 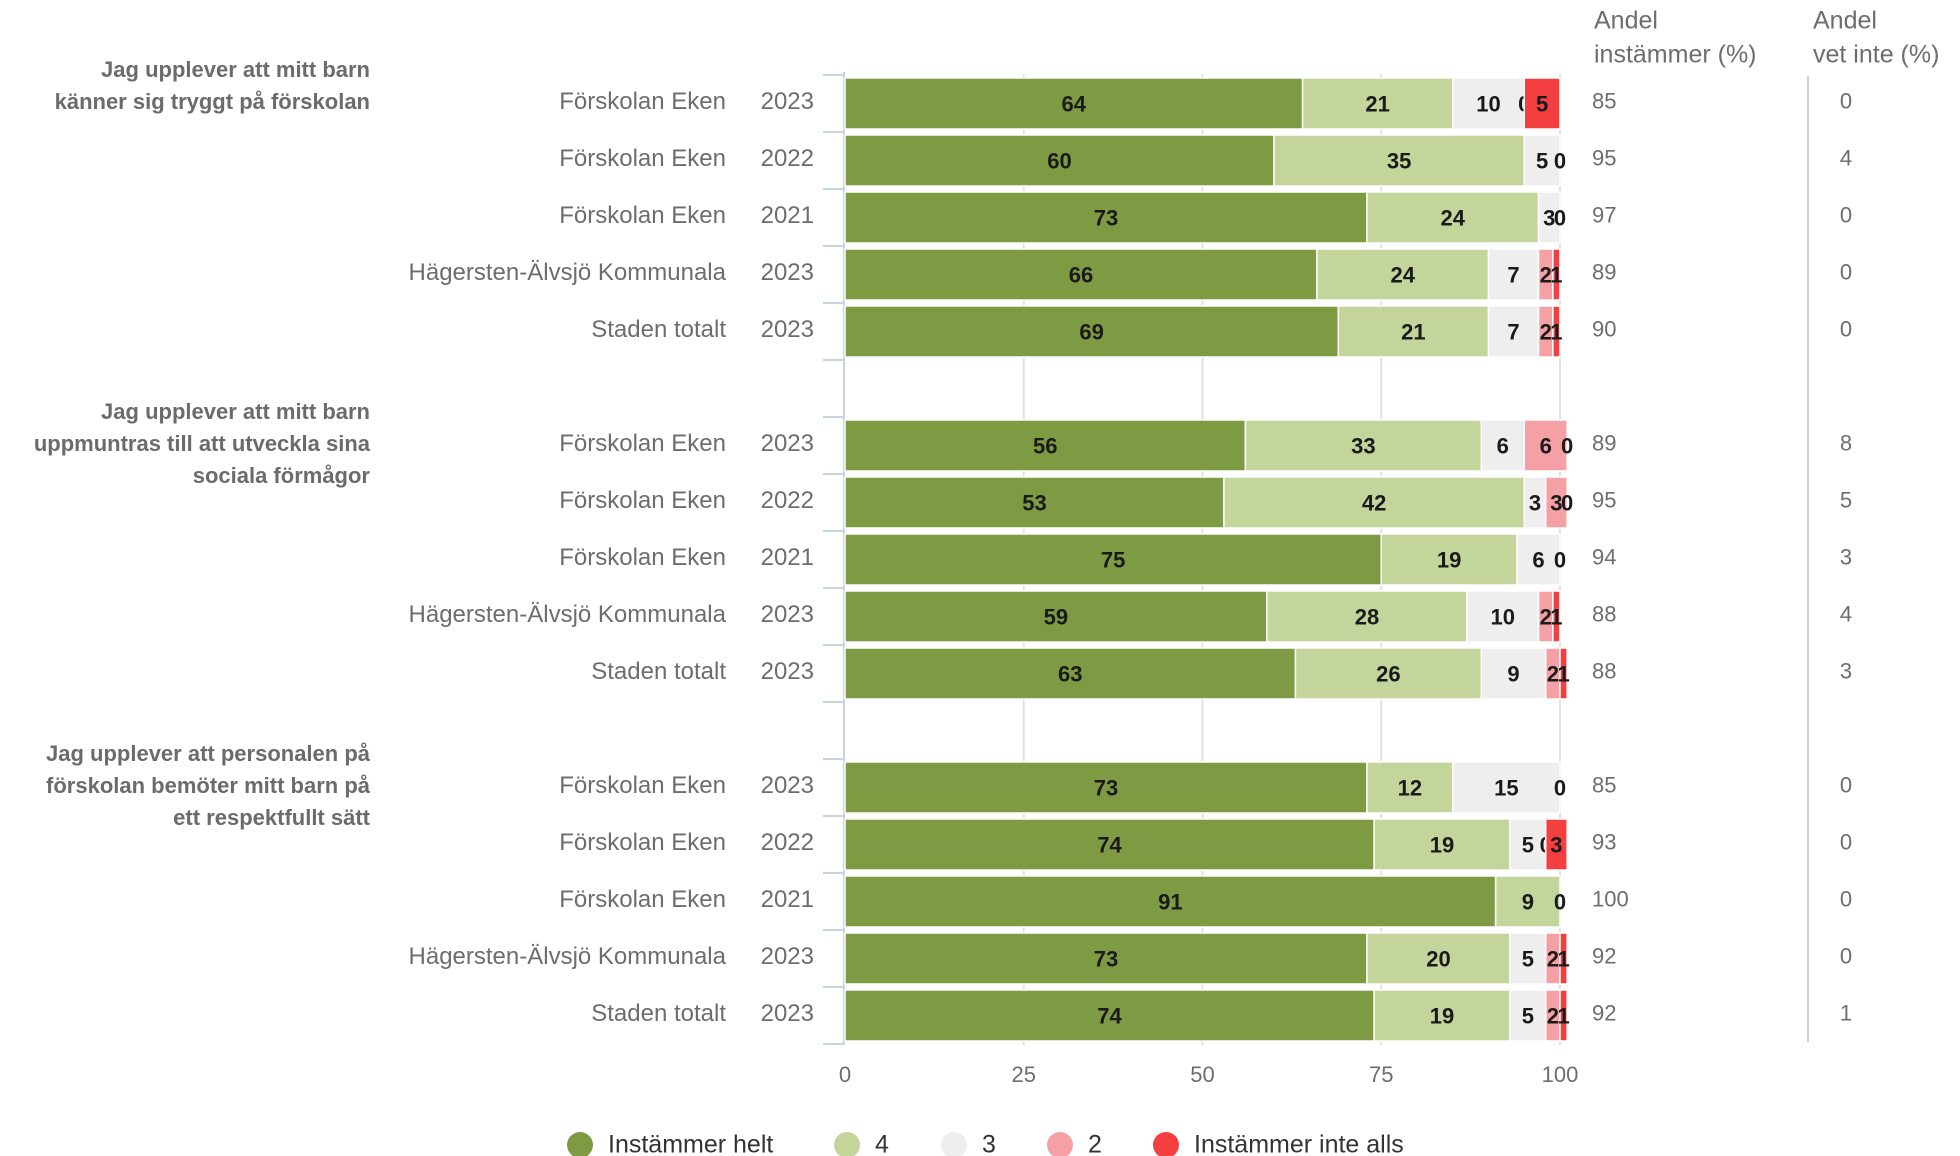 I want to click on bar-value-label: 21, so click(x=1377, y=103).